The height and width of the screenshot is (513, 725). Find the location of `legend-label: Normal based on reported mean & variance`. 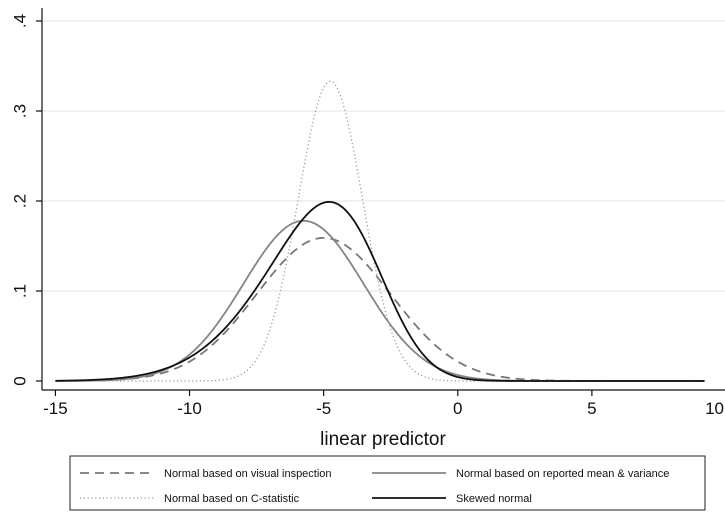

legend-label: Normal based on reported mean & variance is located at coordinates (562, 474).